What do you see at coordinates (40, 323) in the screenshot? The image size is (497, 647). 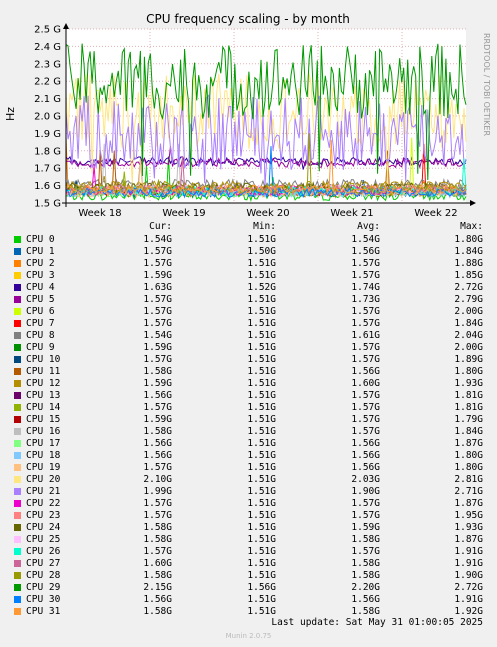 I see `legend-name: CPU 7` at bounding box center [40, 323].